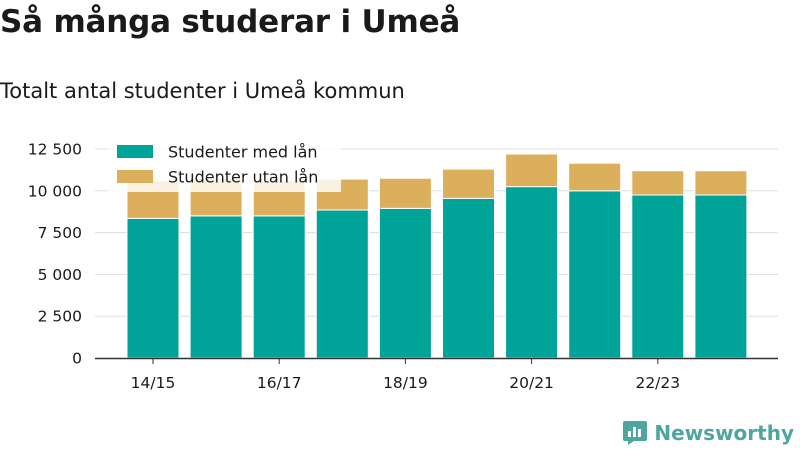 The image size is (800, 450). Describe the element at coordinates (243, 152) in the screenshot. I see `legend-label: Studenter med lån` at that location.